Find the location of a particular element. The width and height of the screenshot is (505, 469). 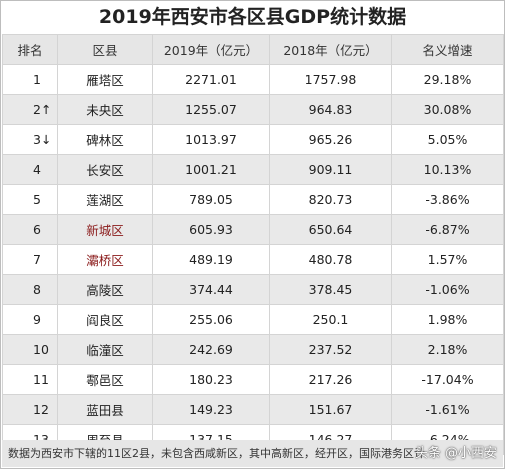

district-cell: 临潼区 is located at coordinates (105, 349).